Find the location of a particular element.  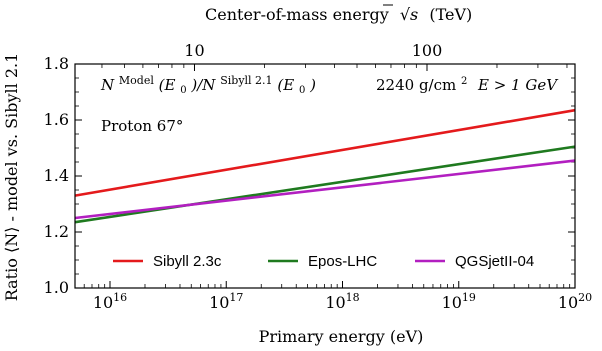

formula-mid2: (E is located at coordinates (285, 85).